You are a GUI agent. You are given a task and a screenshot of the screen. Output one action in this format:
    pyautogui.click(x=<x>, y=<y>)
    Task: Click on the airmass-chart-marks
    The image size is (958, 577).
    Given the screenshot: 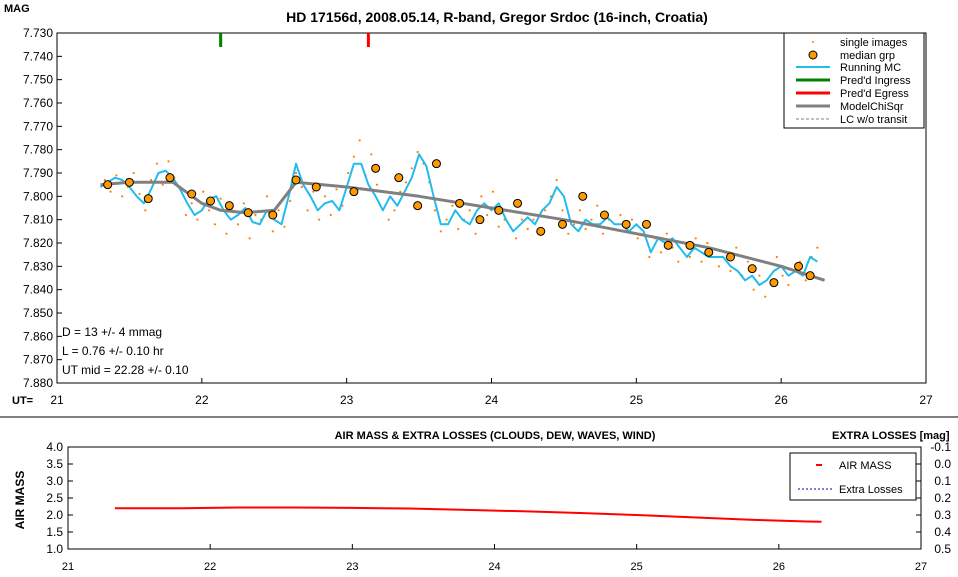 What is the action you would take?
    pyautogui.click(x=468, y=514)
    